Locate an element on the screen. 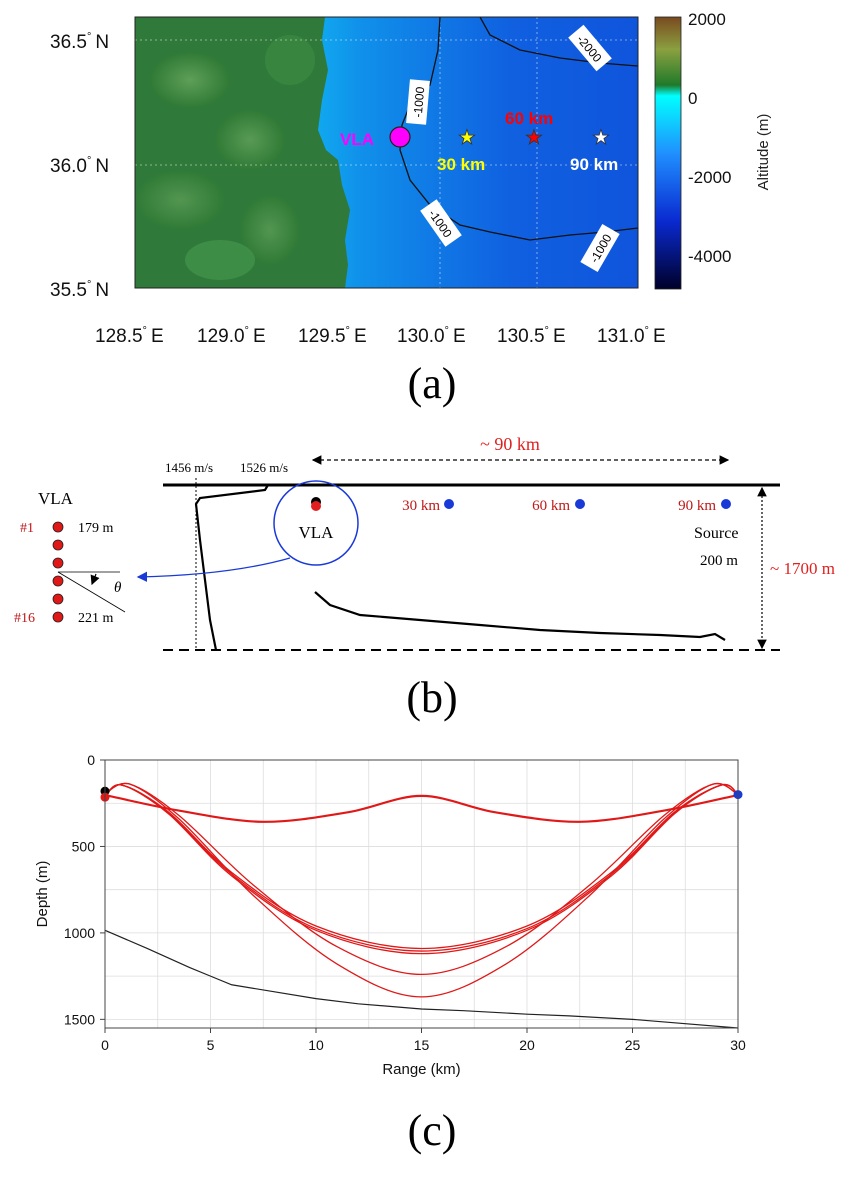 The image size is (865, 1182). lat-label-1: 36.5° N is located at coordinates (79, 42).